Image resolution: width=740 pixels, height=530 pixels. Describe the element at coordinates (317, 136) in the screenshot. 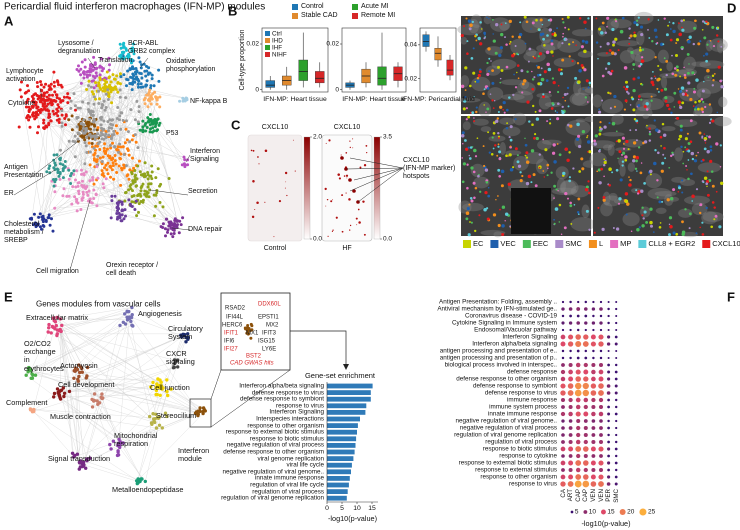

I see `colorbar-tick-label: 2.0` at that location.